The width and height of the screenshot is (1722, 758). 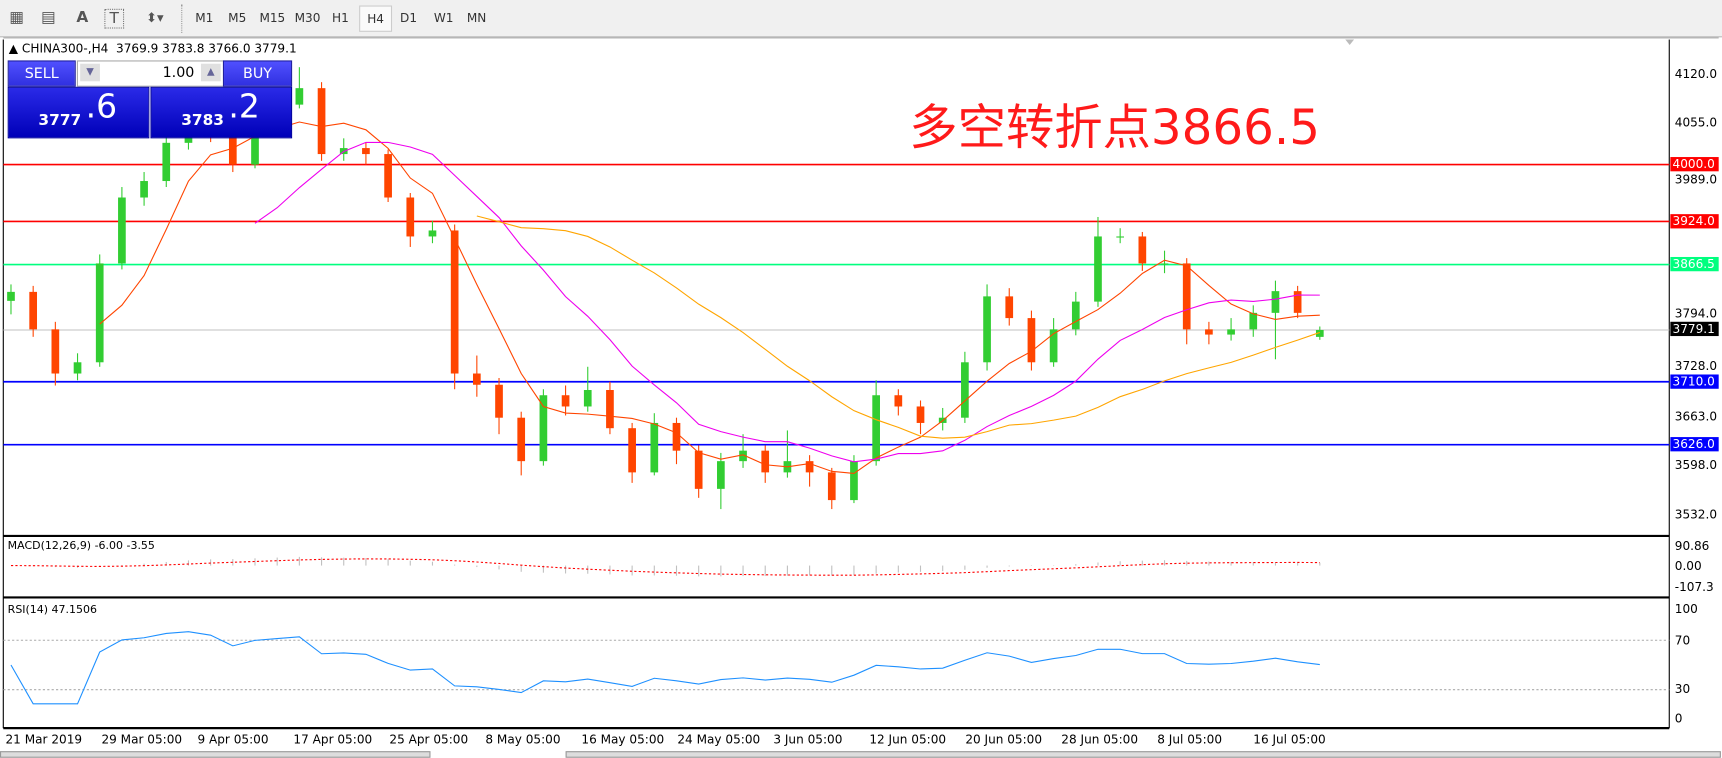 I want to click on buy-price-main: 3783, so click(x=202, y=121).